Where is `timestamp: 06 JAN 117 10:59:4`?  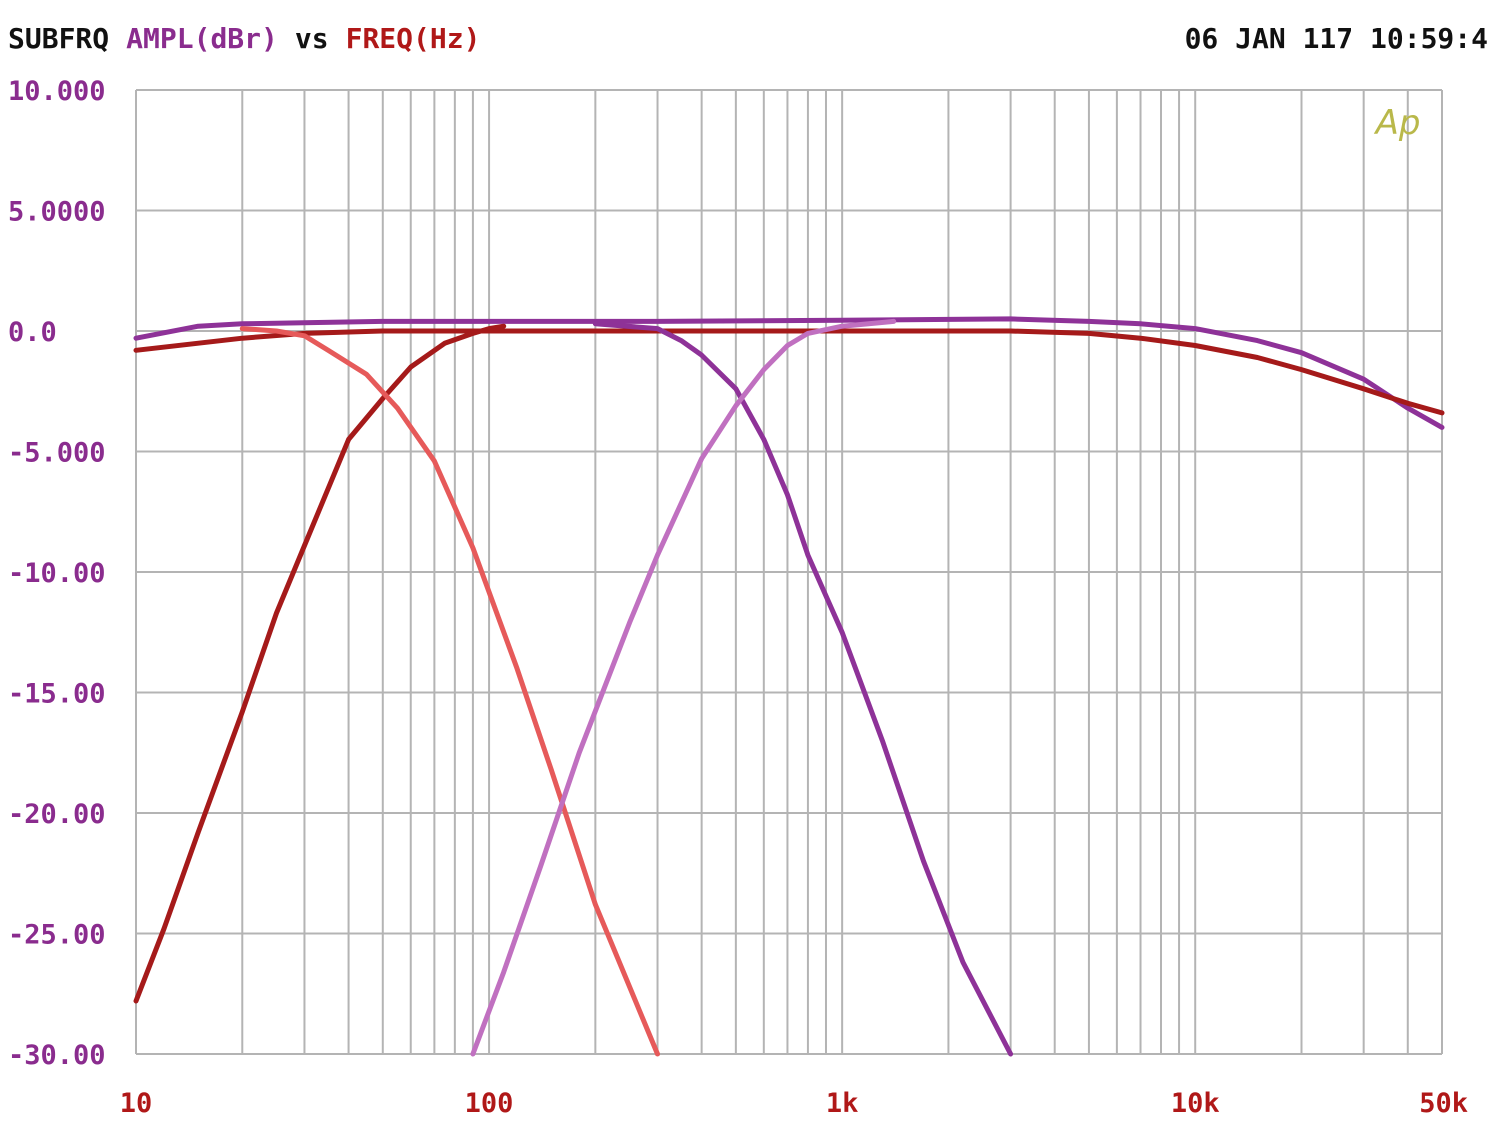
timestamp: 06 JAN 117 10:59:4 is located at coordinates (1336, 38).